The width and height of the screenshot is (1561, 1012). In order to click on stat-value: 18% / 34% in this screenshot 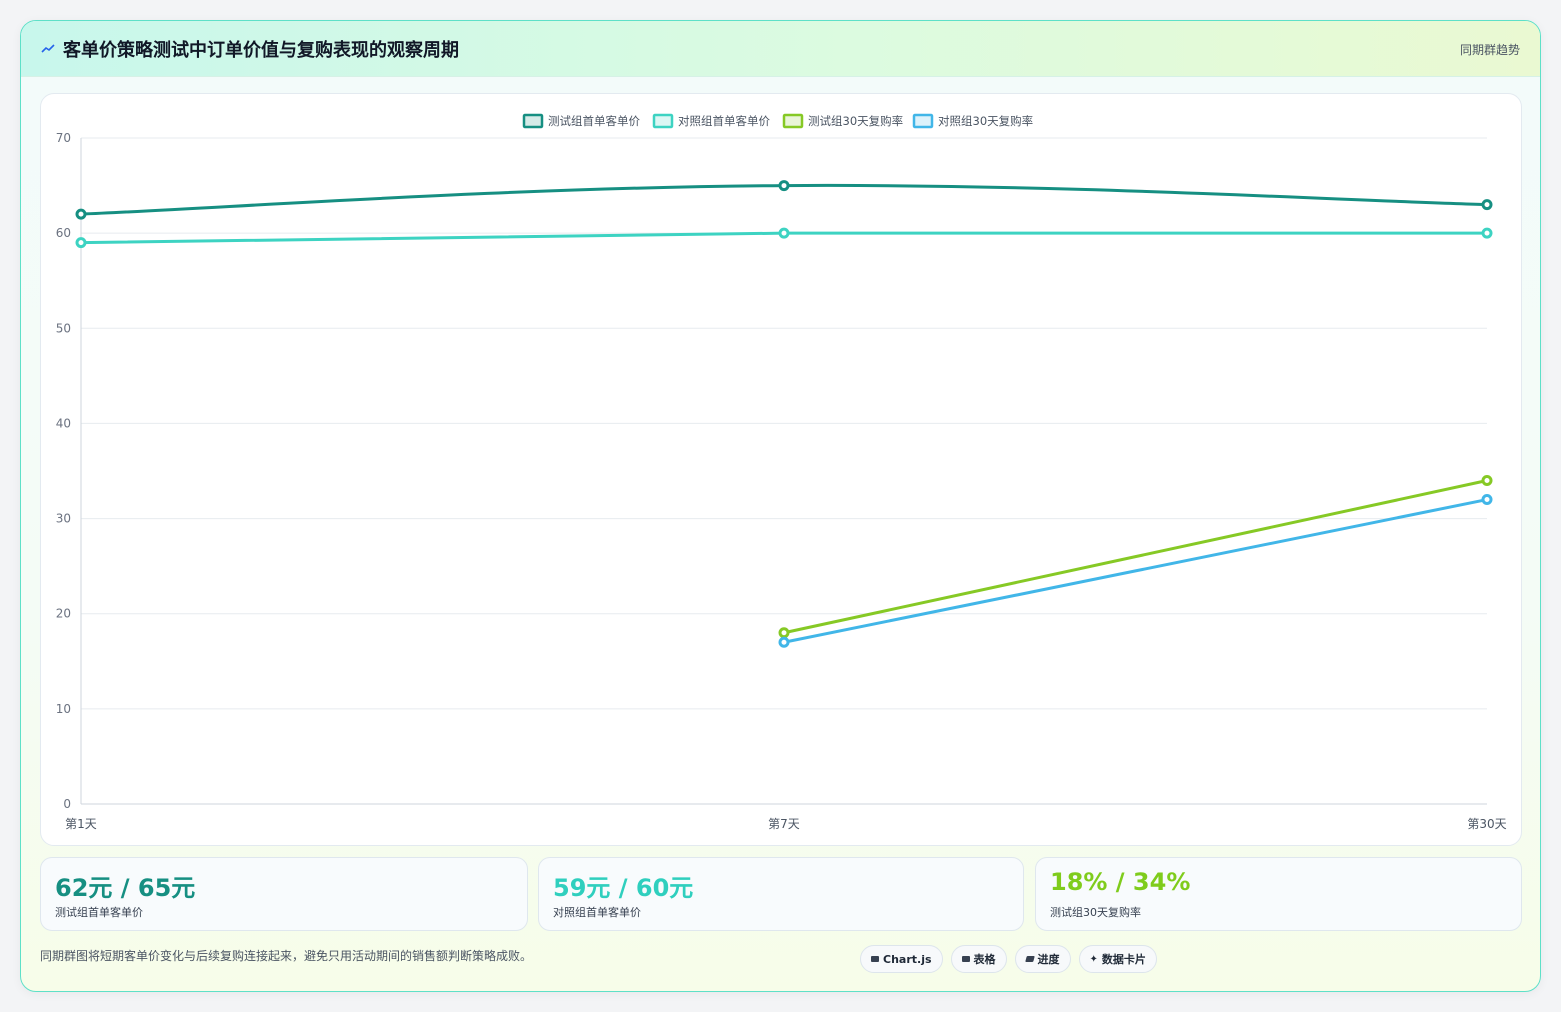, I will do `click(1120, 882)`.